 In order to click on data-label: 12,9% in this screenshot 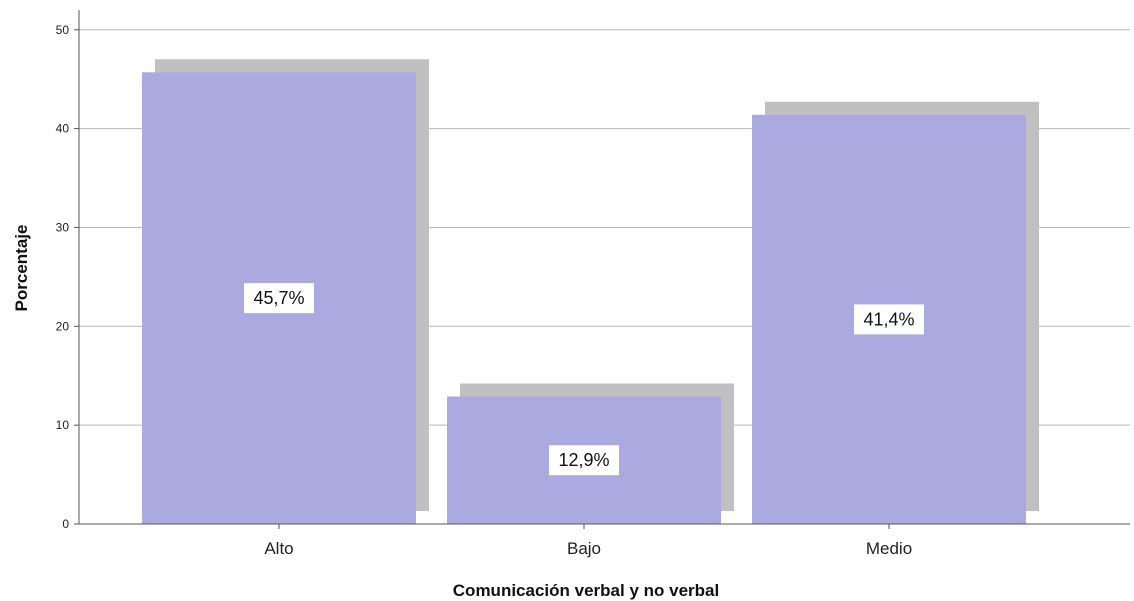, I will do `click(583, 460)`.